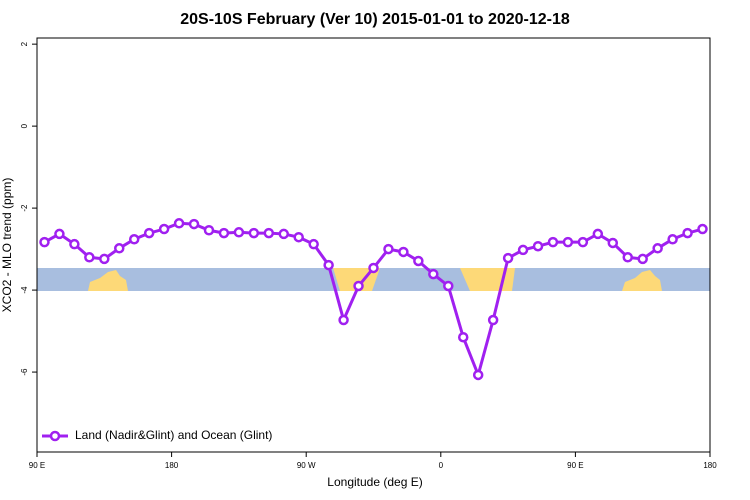 The height and width of the screenshot is (500, 750). I want to click on legend-label: Land (Nadir&Glint) and Ocean (Glint), so click(173, 435).